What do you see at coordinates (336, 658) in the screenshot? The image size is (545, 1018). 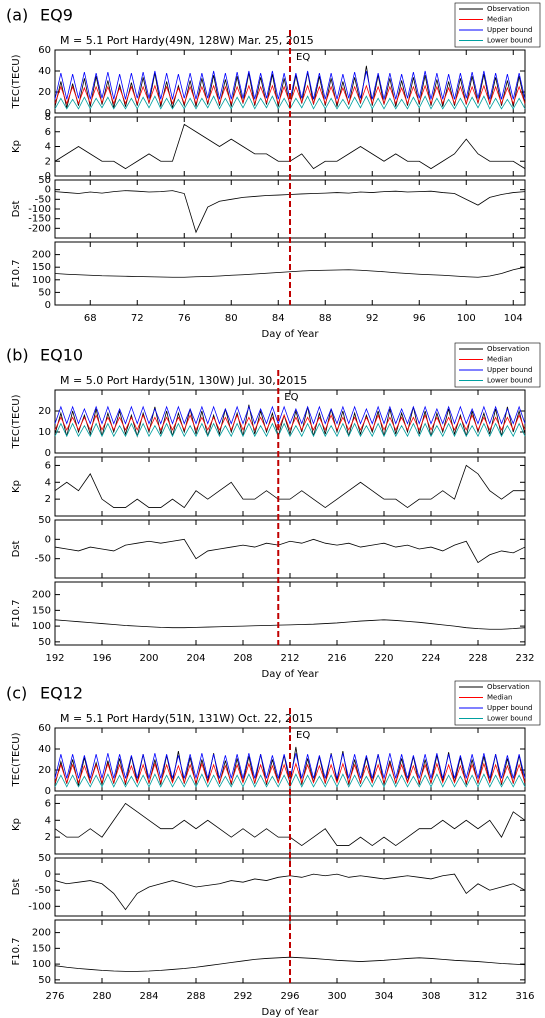 I see `x-tick-label: 216` at bounding box center [336, 658].